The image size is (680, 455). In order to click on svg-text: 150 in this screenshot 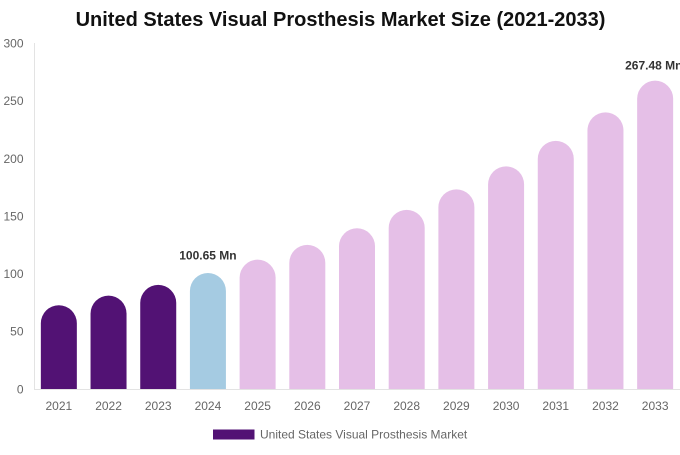, I will do `click(13, 216)`.